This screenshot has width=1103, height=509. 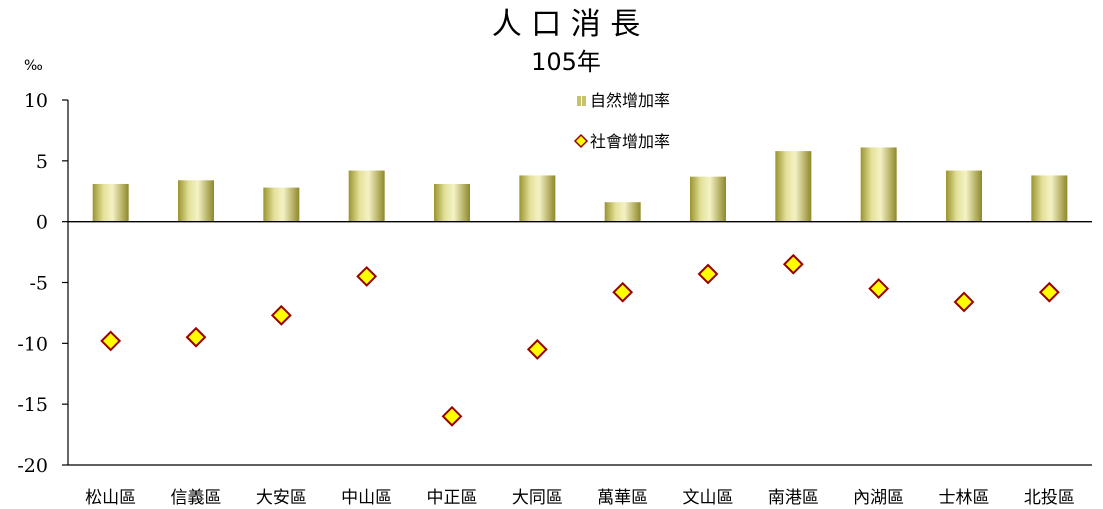 I want to click on x-tick-label: 士林區, so click(x=964, y=498).